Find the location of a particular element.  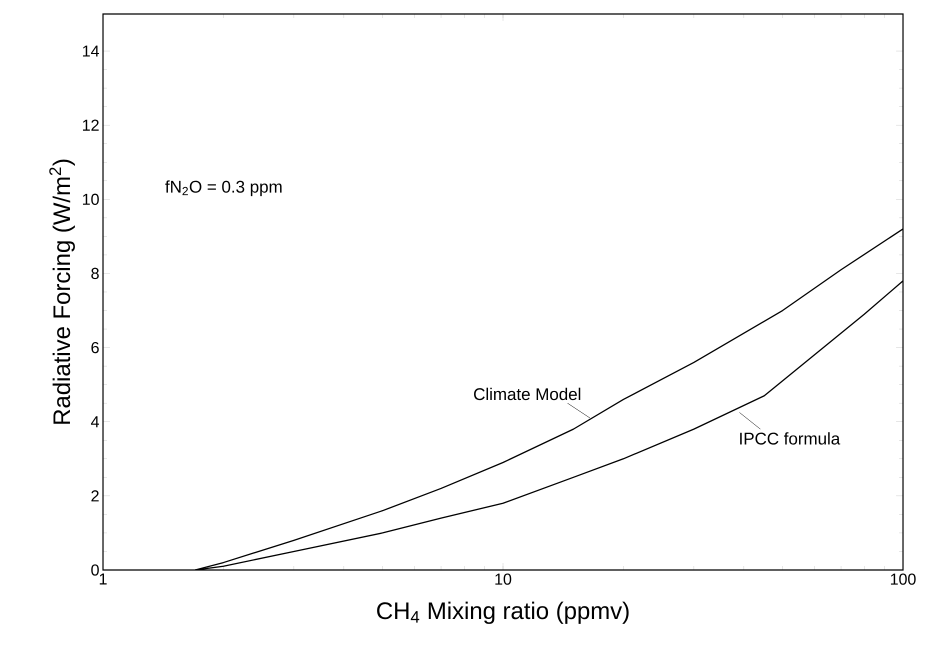

y-tick-label: 4 is located at coordinates (95, 422).